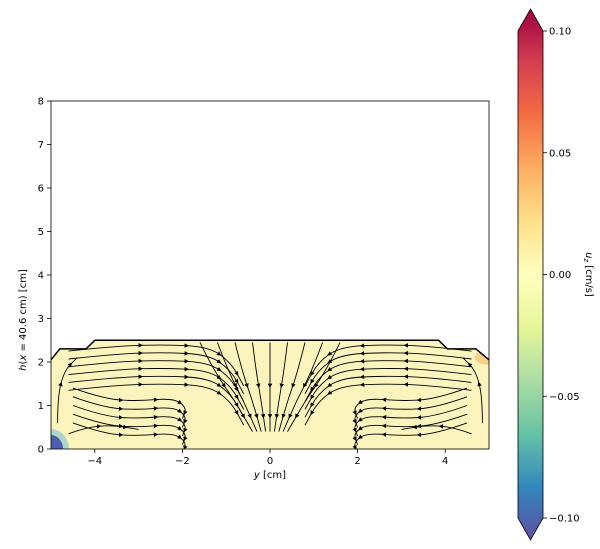  What do you see at coordinates (41, 406) in the screenshot?
I see `y-tick-label: 1` at bounding box center [41, 406].